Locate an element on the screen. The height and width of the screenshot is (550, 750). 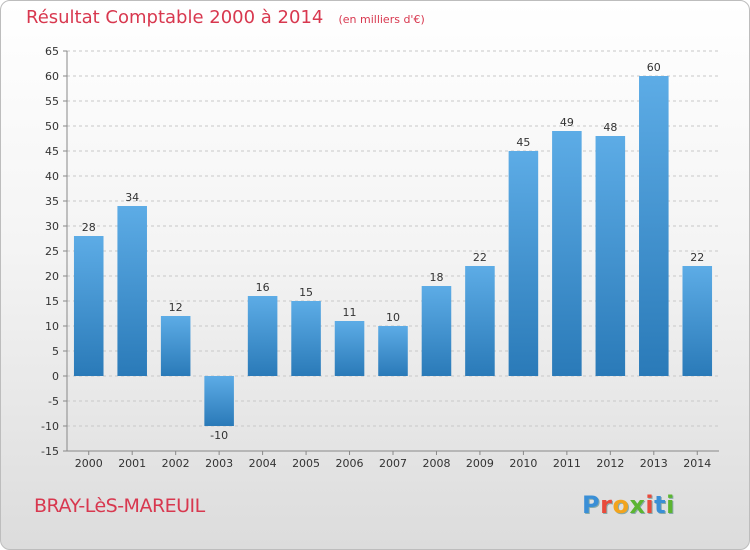
y-tick-label: 50 is located at coordinates (52, 126).